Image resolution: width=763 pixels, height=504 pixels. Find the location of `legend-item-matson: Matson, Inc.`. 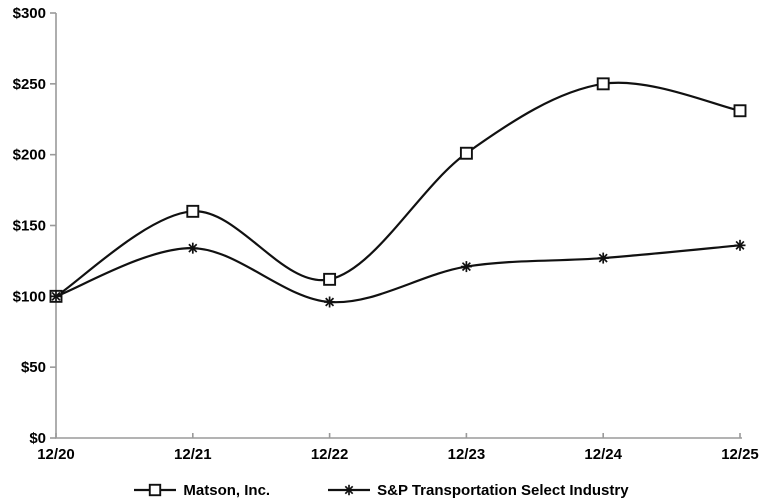

legend-item-matson: Matson, Inc. is located at coordinates (202, 490).